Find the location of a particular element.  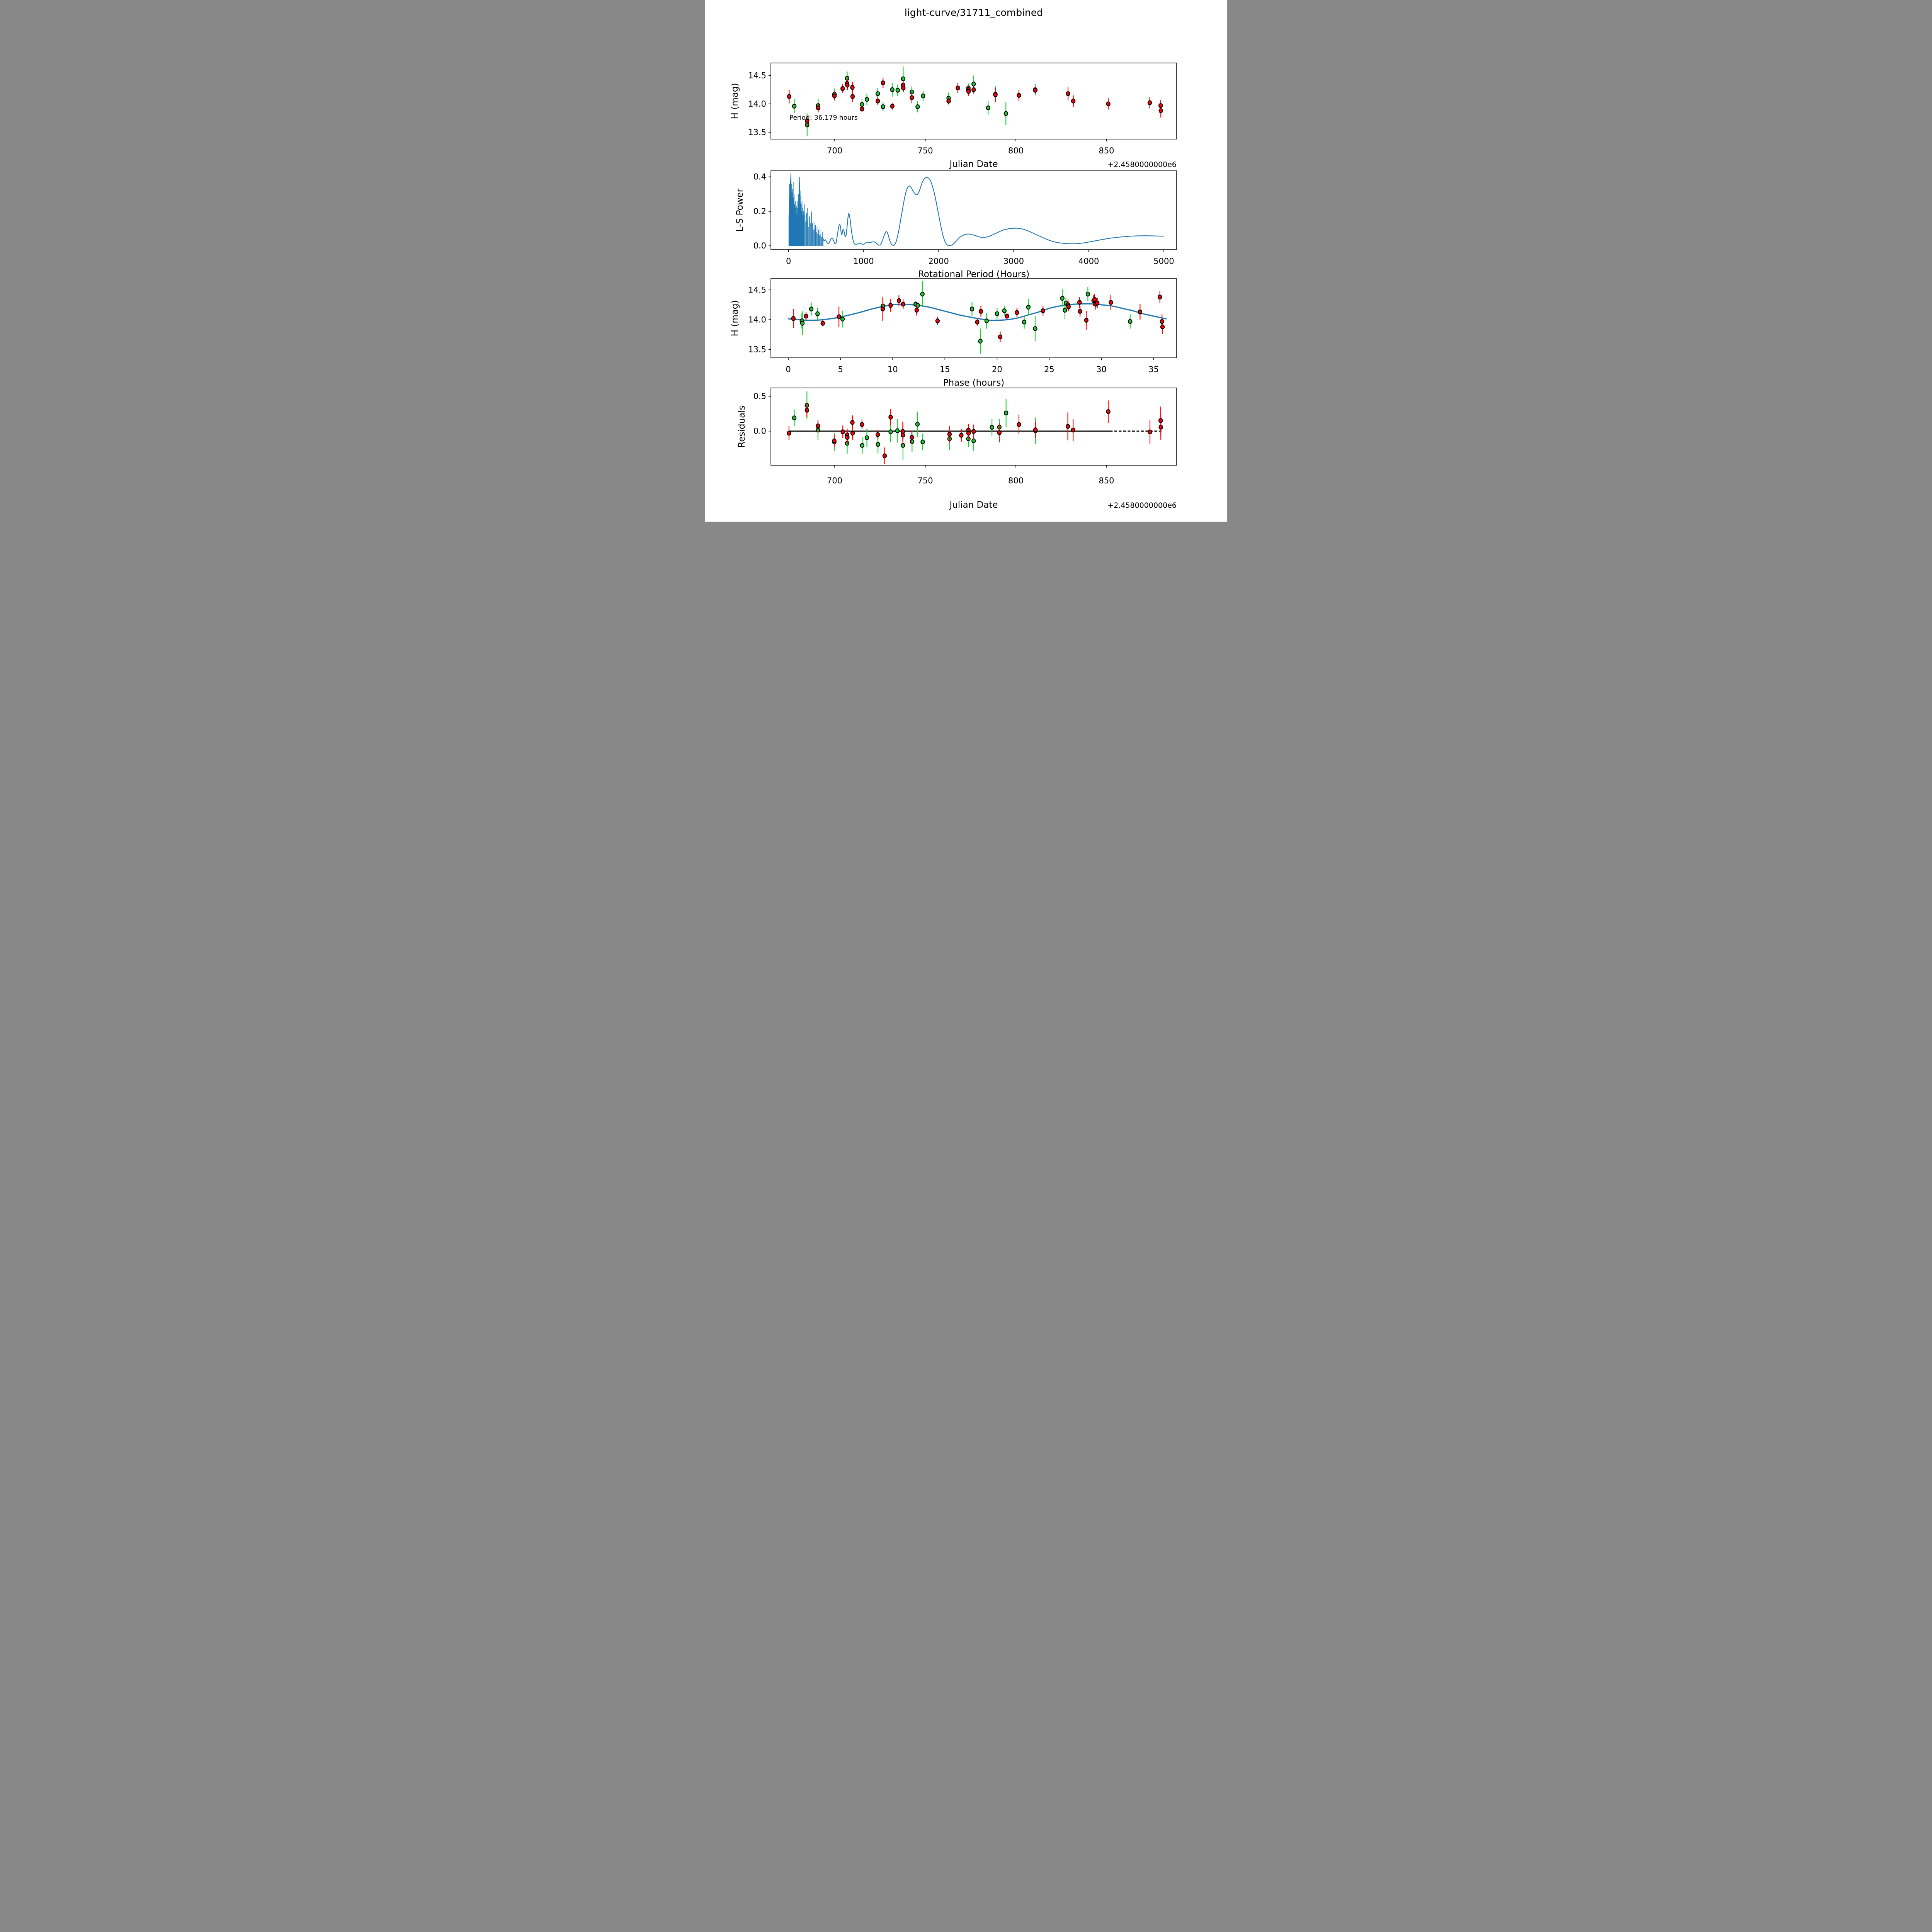

lightcurve-xlabel: Julian Date is located at coordinates (974, 164).